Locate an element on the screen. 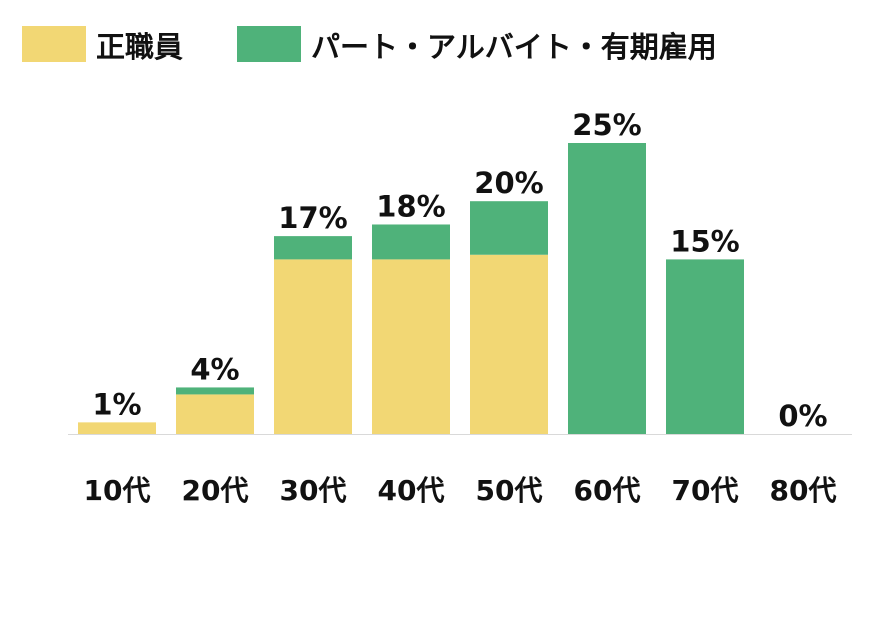 The image size is (882, 623). total-label-2: 17% is located at coordinates (312, 218).